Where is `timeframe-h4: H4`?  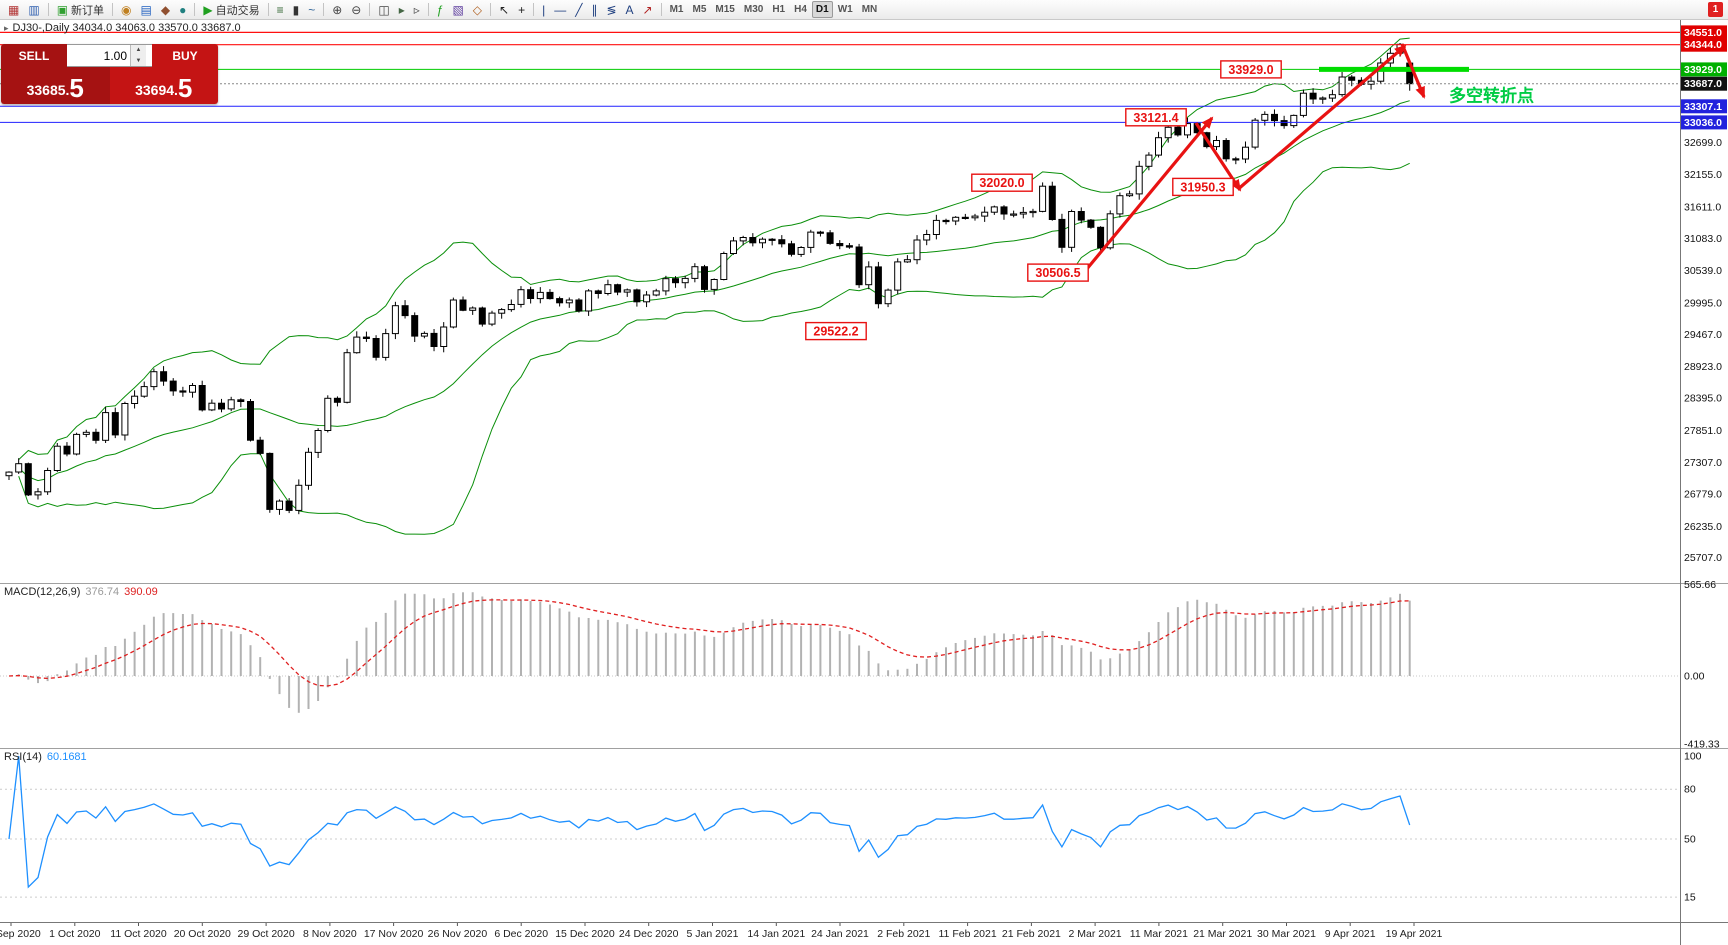 timeframe-h4: H4 is located at coordinates (800, 9).